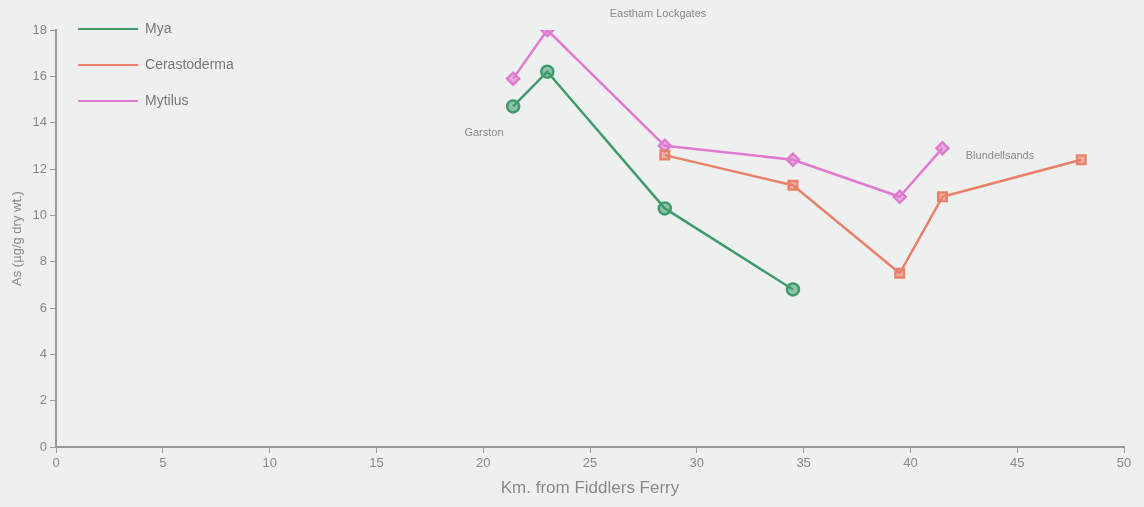  What do you see at coordinates (590, 488) in the screenshot?
I see `x-axis-title: Km. from Fiddlers Ferry` at bounding box center [590, 488].